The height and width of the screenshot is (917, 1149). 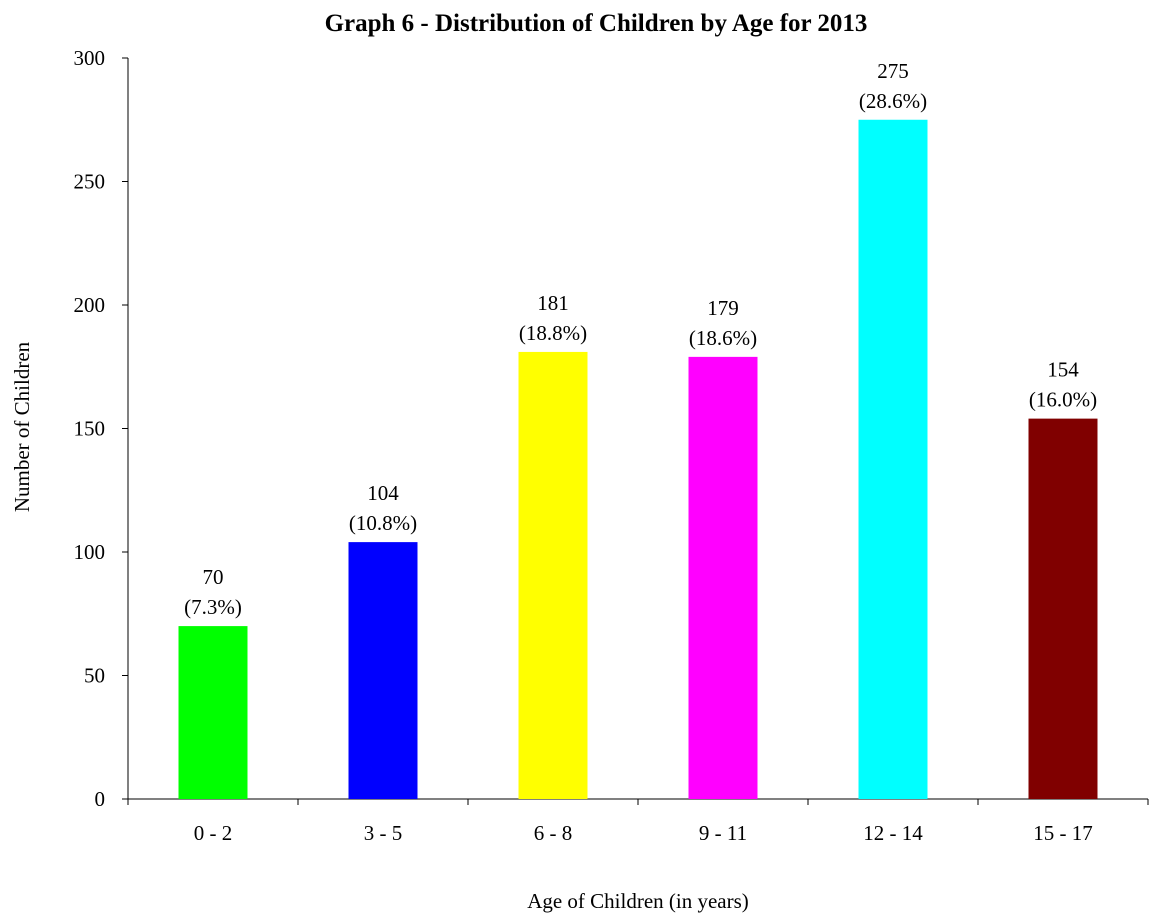 I want to click on bar-value-label: 154, so click(x=1063, y=370).